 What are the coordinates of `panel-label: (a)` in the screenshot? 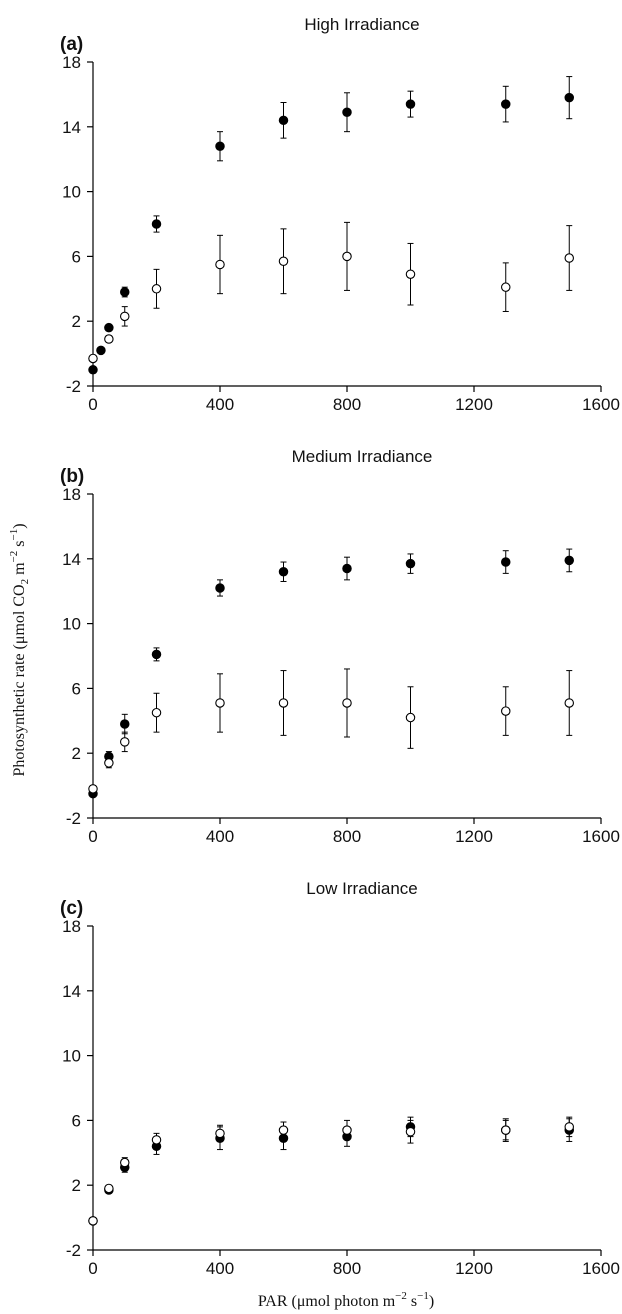 It's located at (71, 44).